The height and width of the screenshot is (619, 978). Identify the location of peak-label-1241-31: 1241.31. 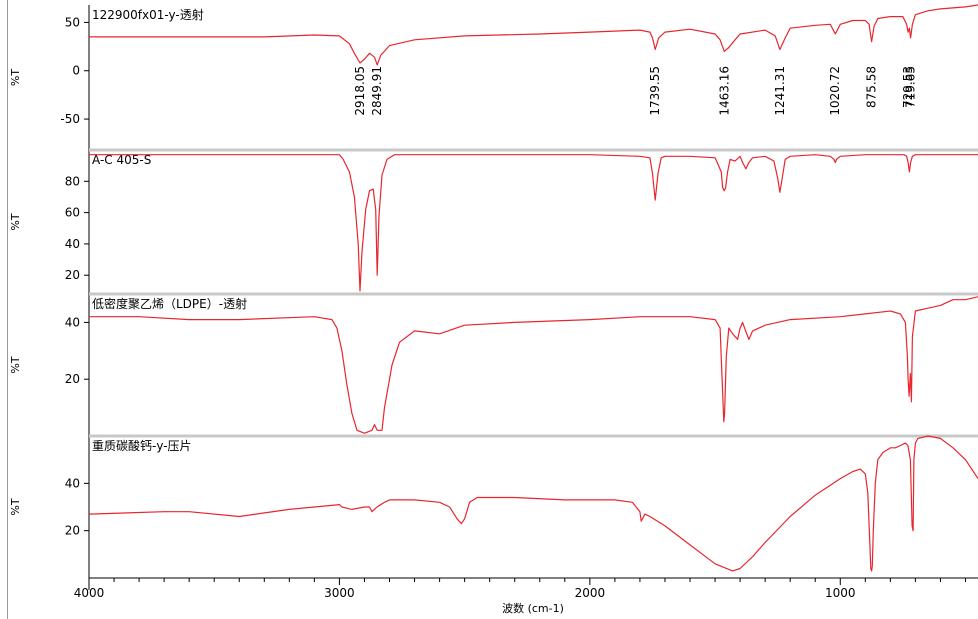
(780, 91).